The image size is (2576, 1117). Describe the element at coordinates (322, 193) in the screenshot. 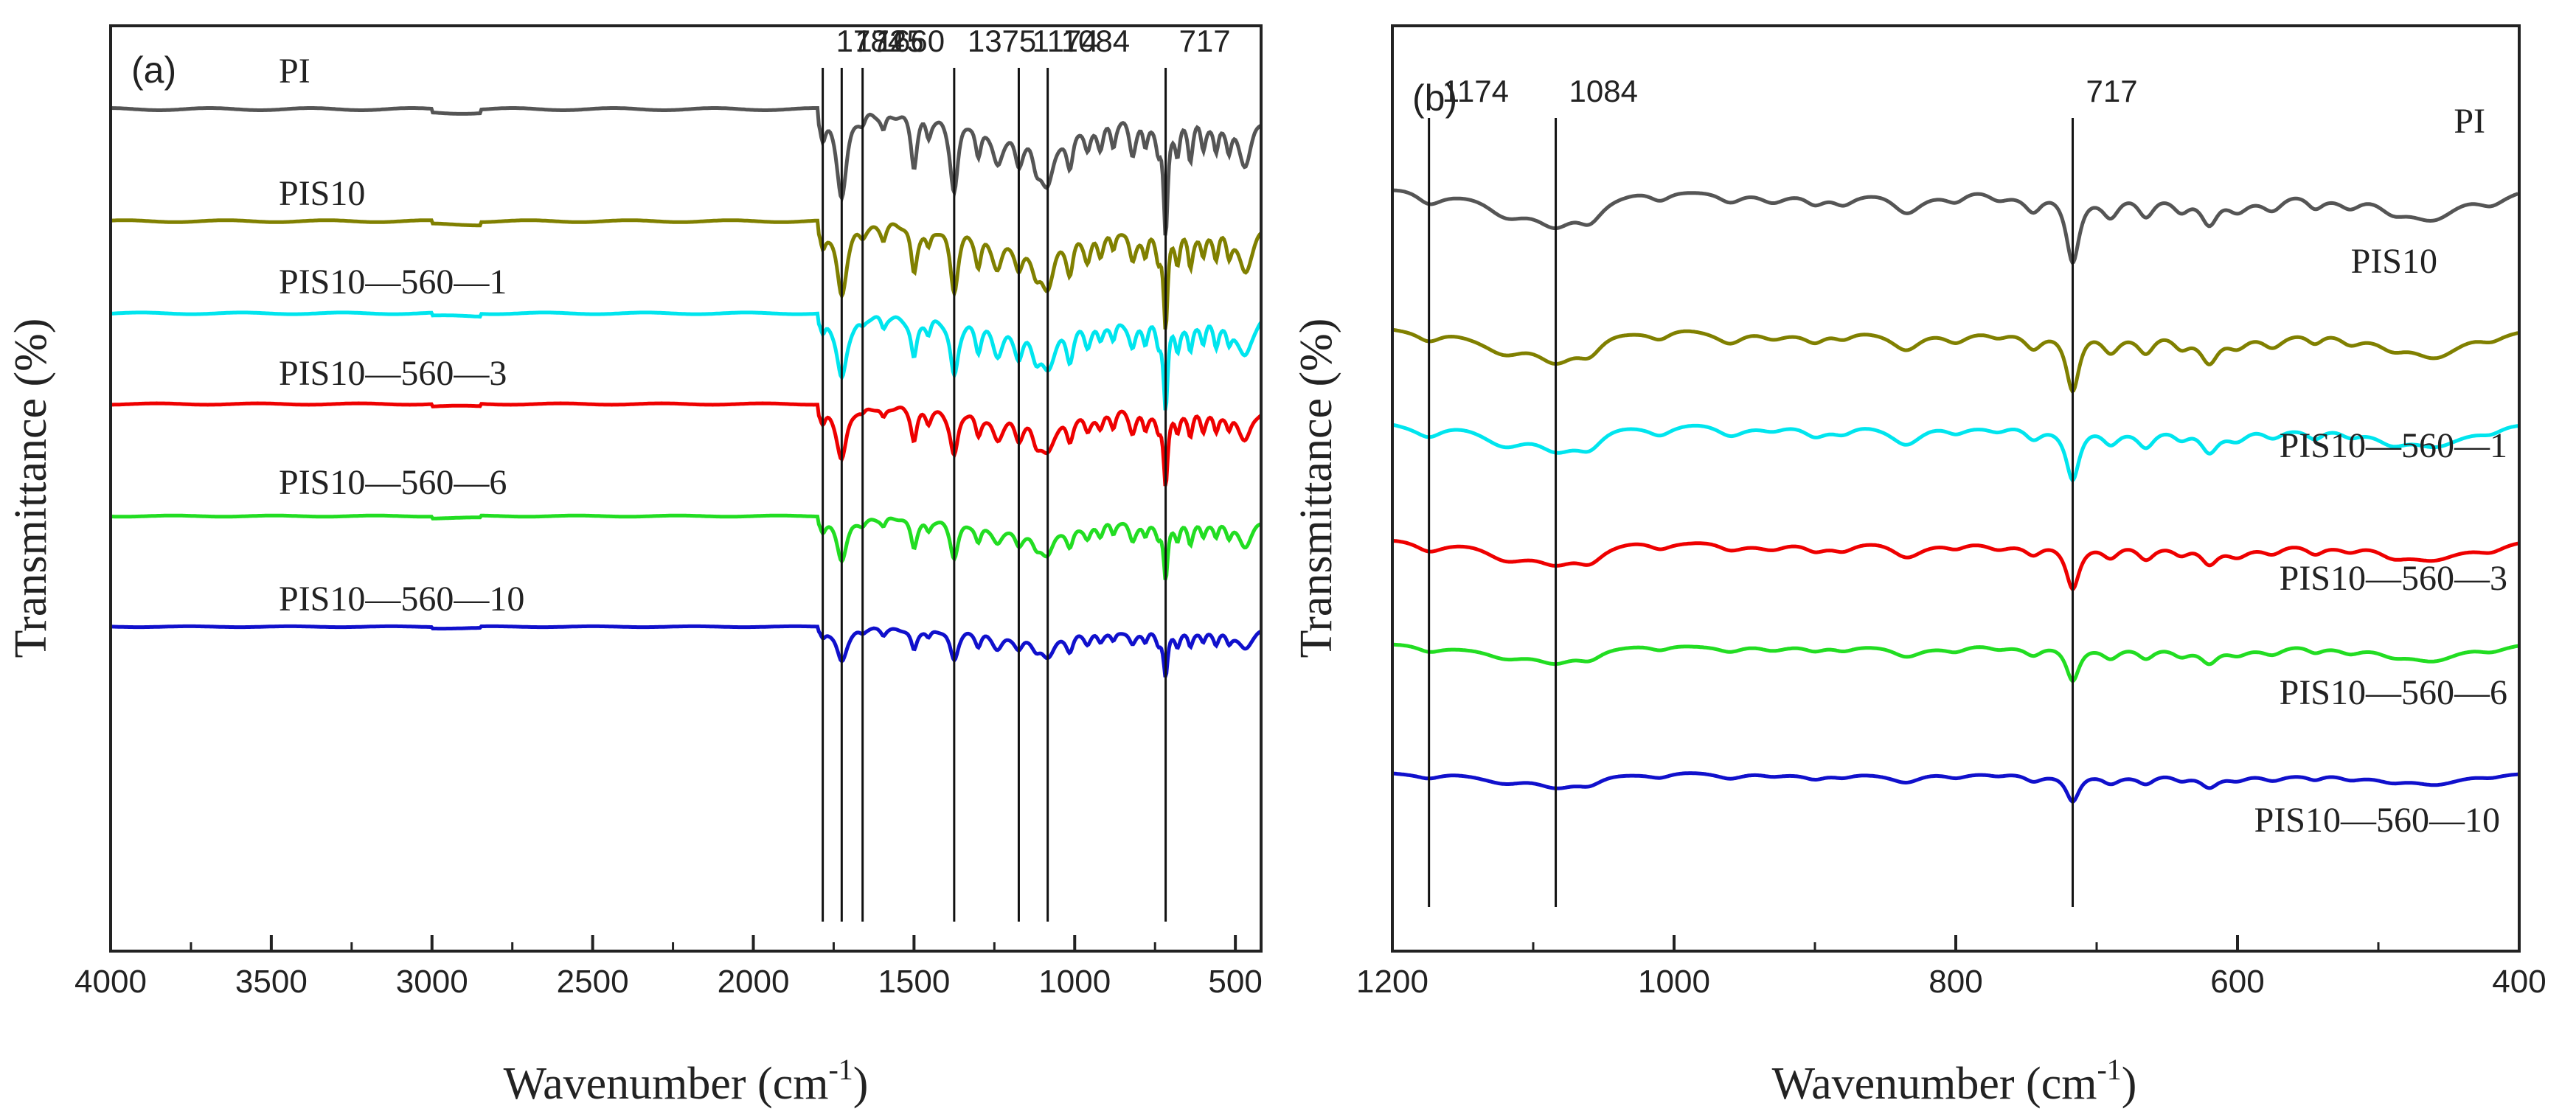

I see `panel-a-series-label-2: PIS10` at that location.